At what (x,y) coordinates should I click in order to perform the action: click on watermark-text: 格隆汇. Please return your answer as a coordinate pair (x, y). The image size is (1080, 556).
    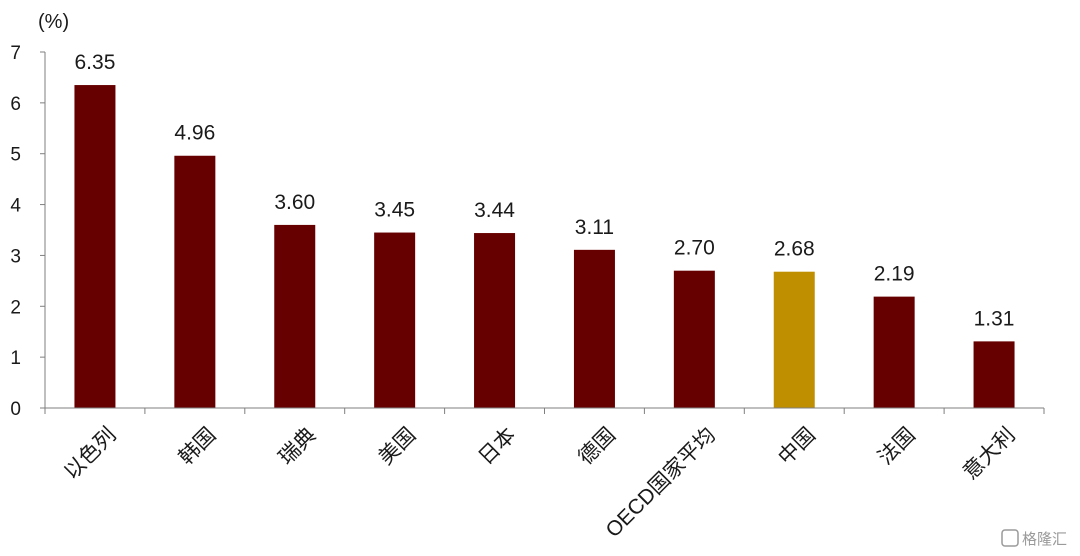
    Looking at the image, I should click on (1044, 539).